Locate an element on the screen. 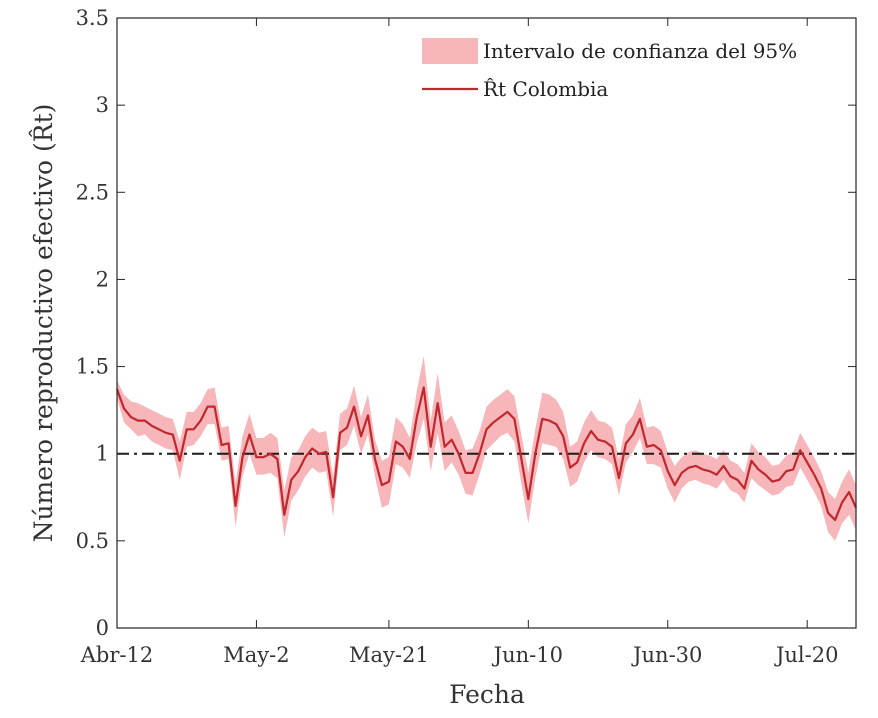 The image size is (878, 718). y-tick-label: 0.5 is located at coordinates (92, 541).